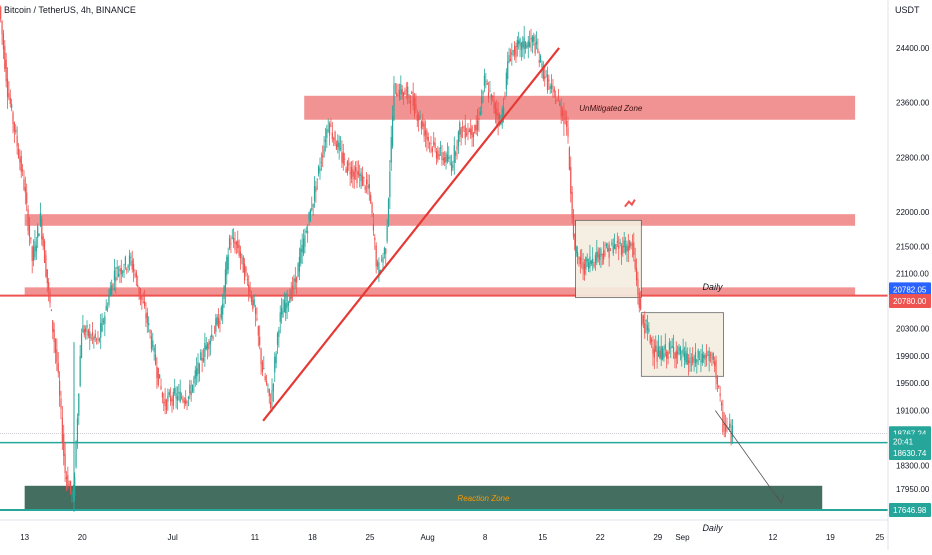  I want to click on daily-supply-zone, so click(440, 220).